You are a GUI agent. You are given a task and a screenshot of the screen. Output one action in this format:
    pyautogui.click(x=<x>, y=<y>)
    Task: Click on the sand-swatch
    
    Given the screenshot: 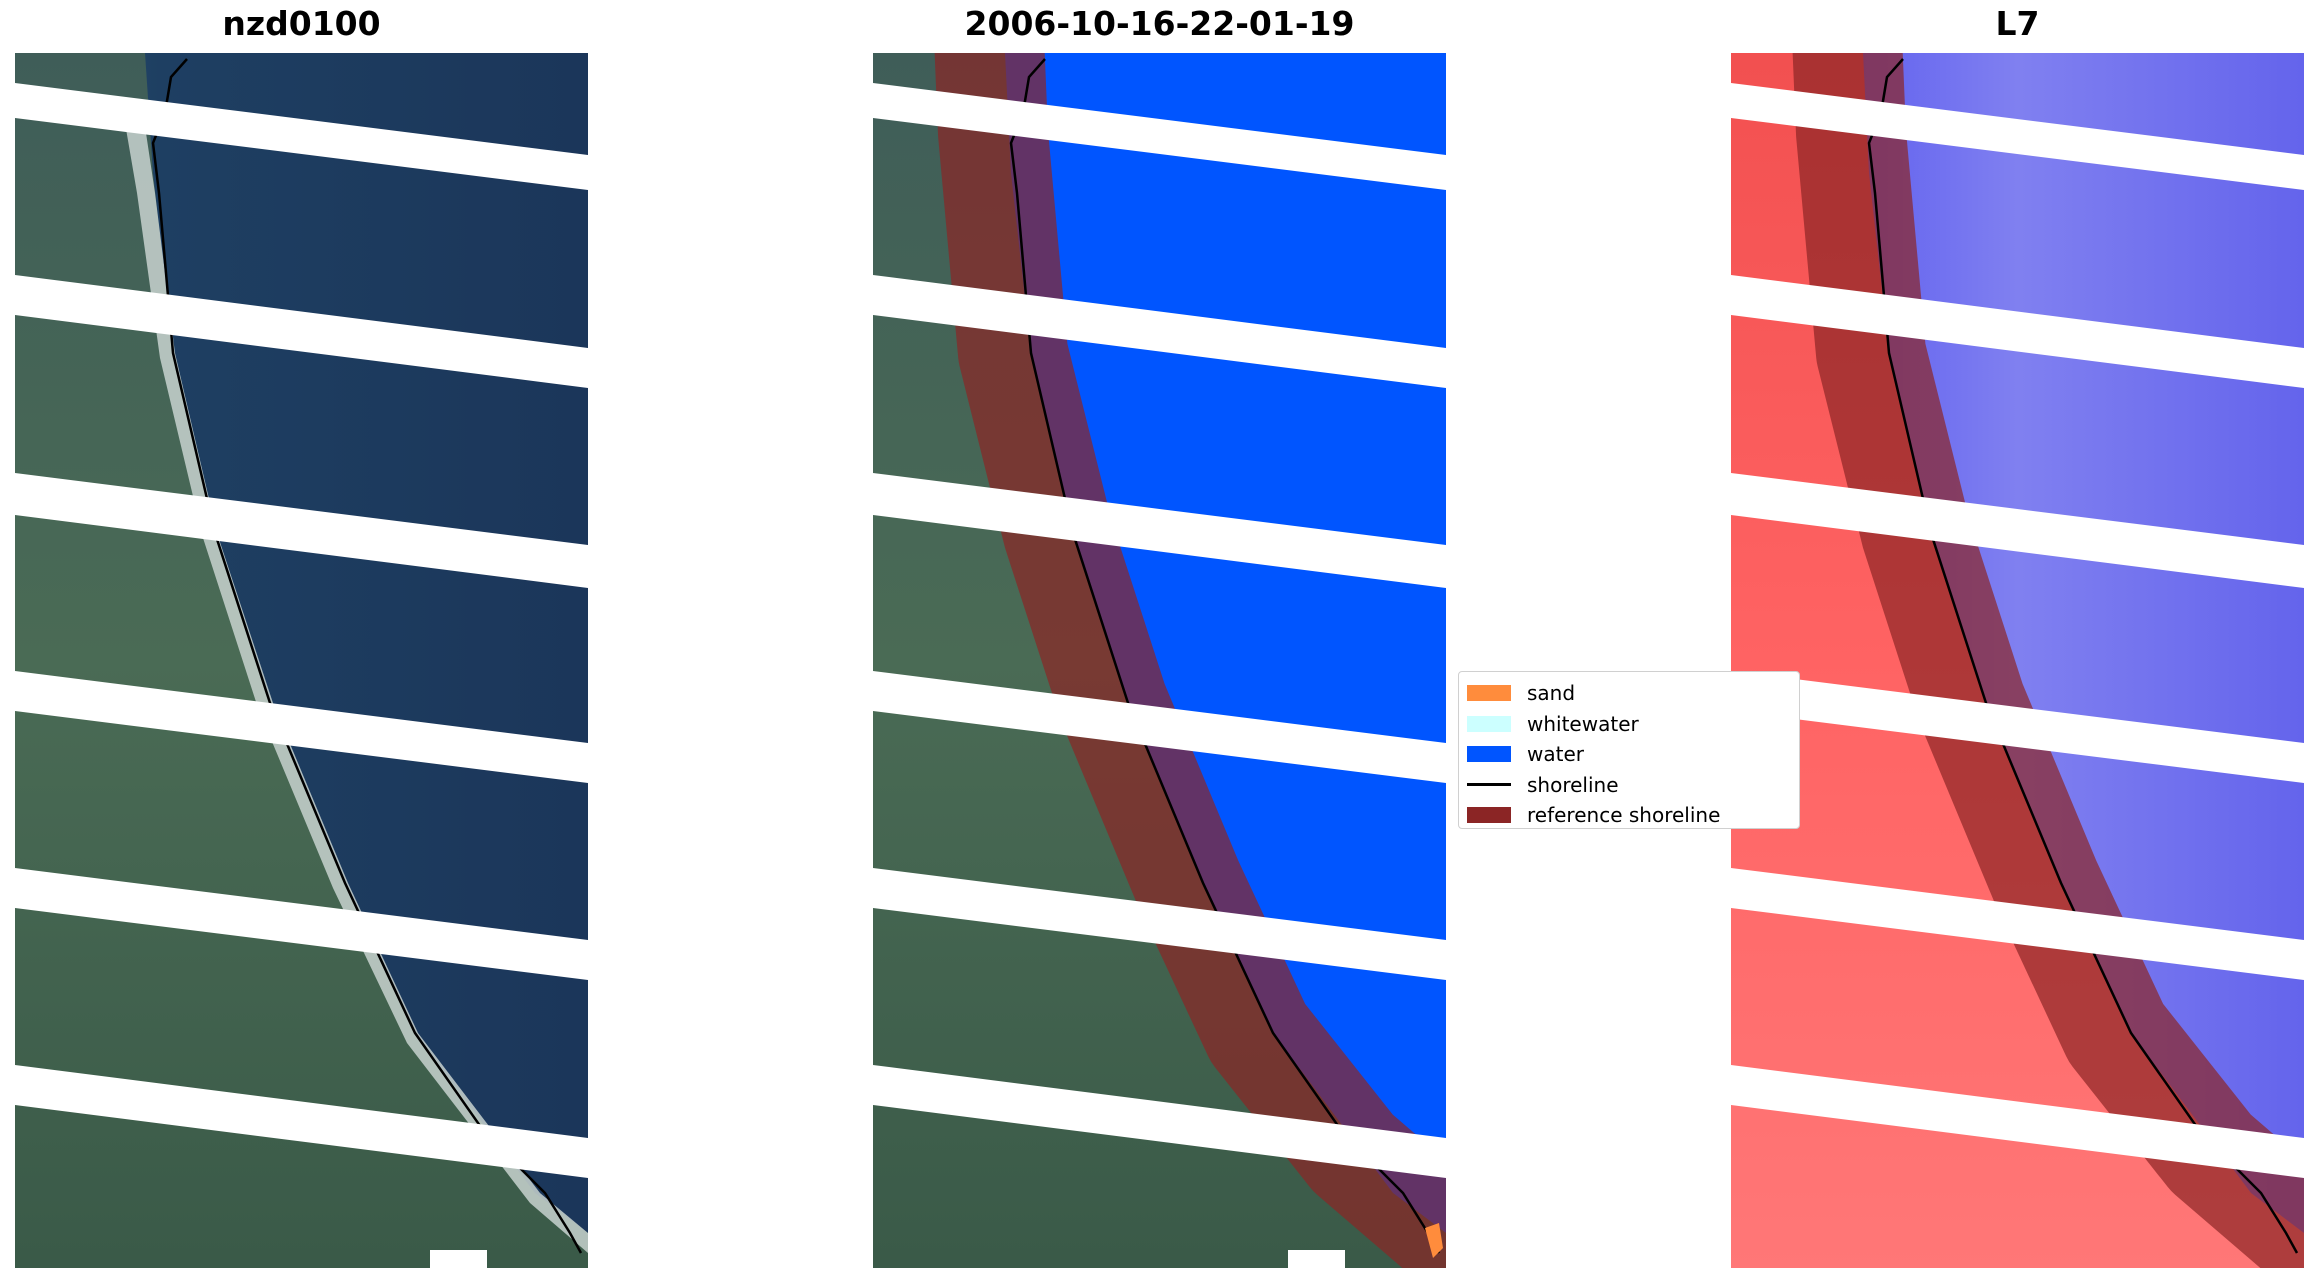 What is the action you would take?
    pyautogui.click(x=1489, y=693)
    